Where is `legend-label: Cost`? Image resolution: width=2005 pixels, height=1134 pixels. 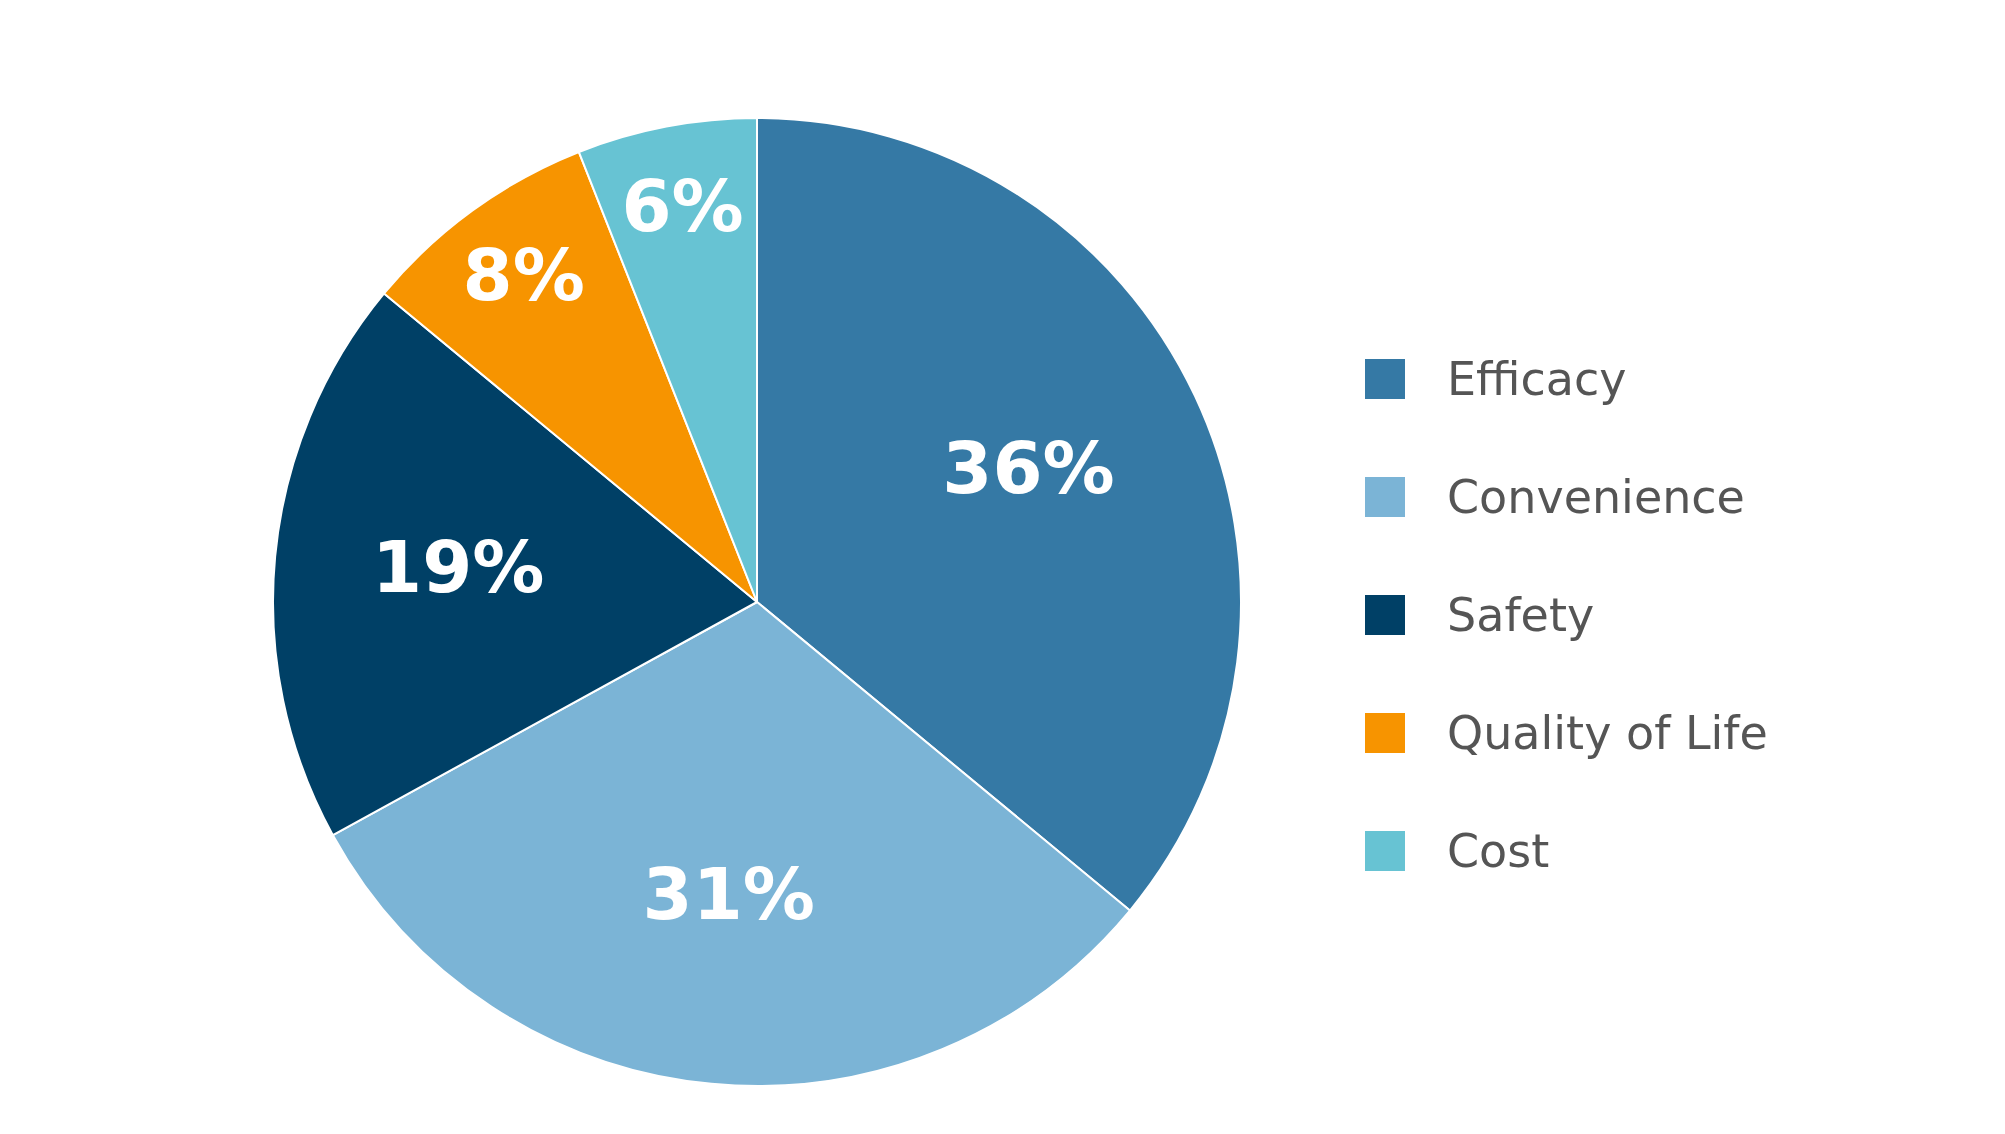
legend-label: Cost is located at coordinates (1498, 851).